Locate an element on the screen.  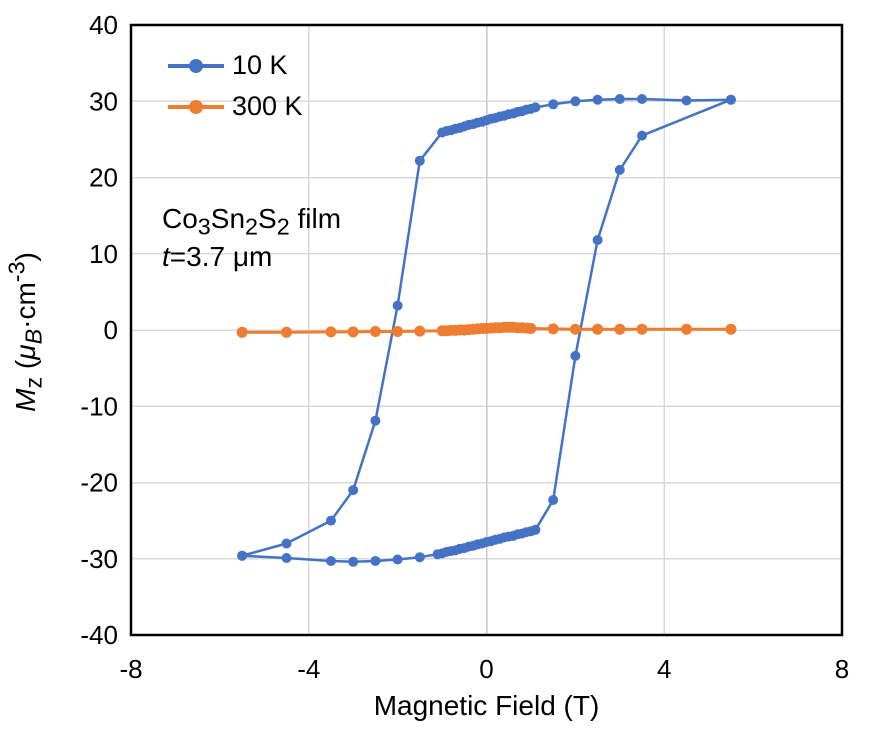
x-tick-label: 8 is located at coordinates (842, 669).